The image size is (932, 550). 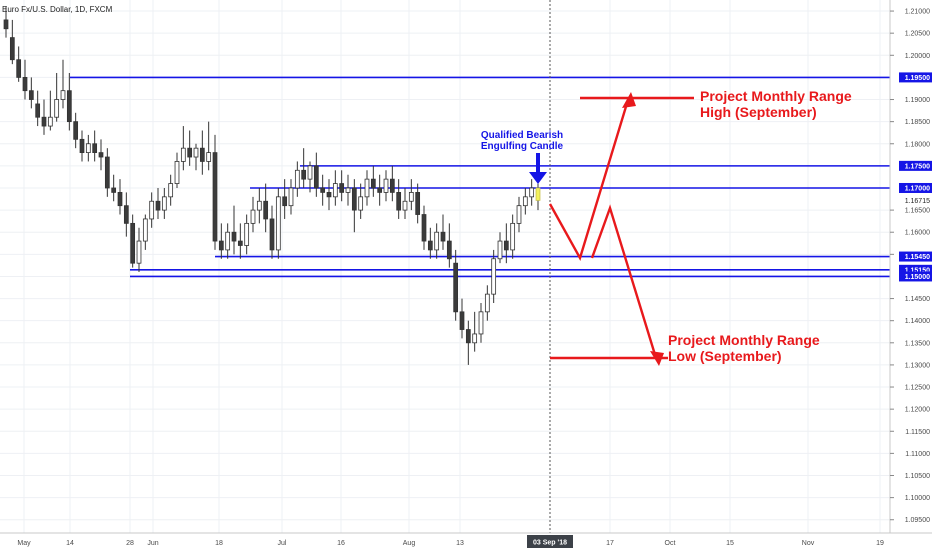 What do you see at coordinates (24, 543) in the screenshot?
I see `time-tick-label: May` at bounding box center [24, 543].